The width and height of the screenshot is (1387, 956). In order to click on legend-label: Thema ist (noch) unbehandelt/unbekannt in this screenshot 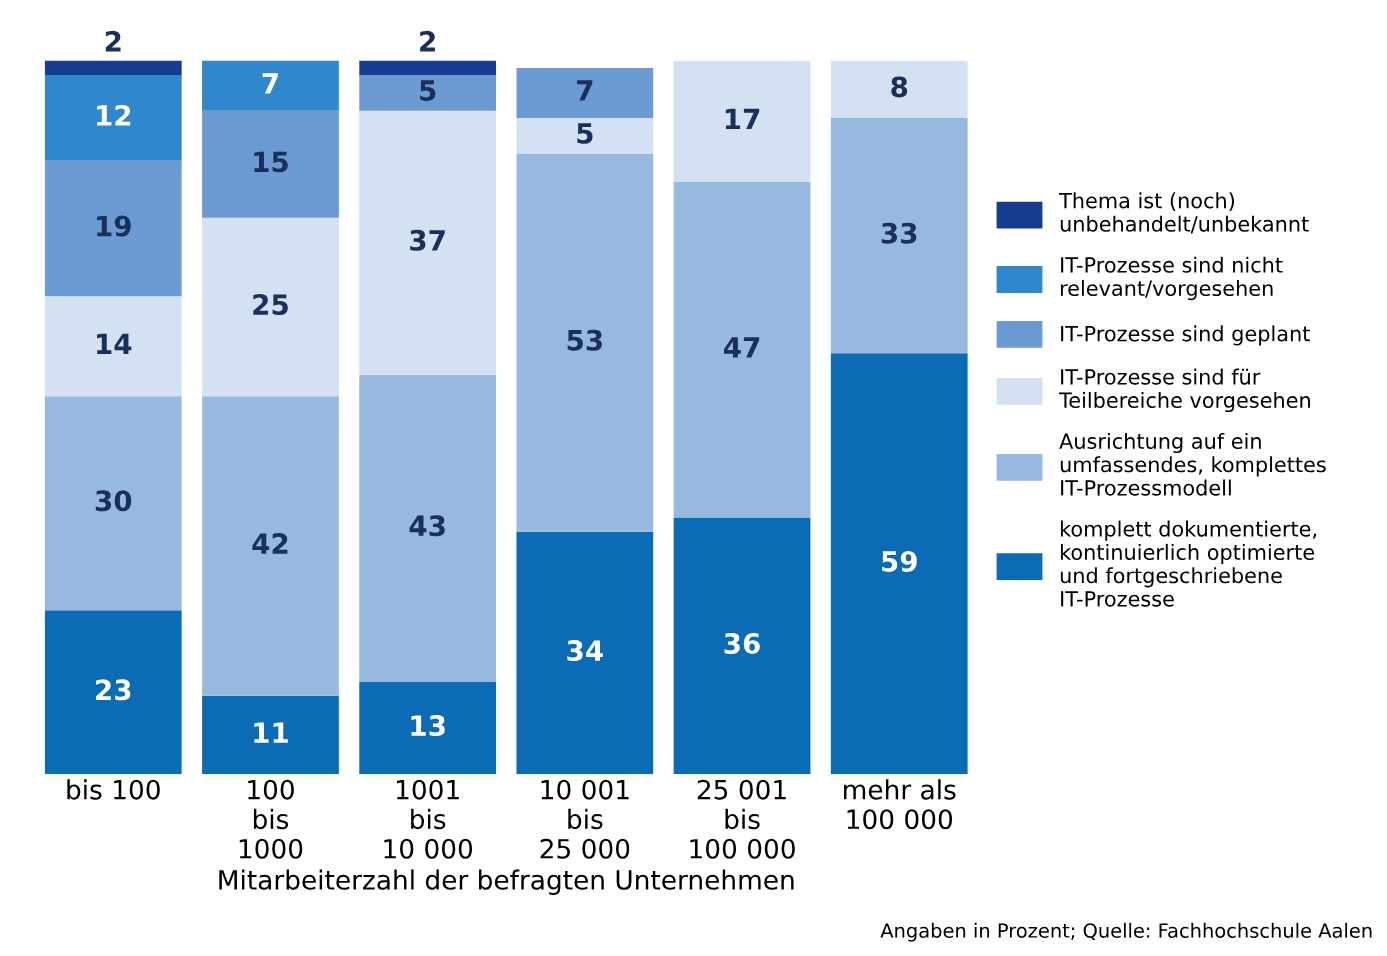, I will do `click(1184, 213)`.